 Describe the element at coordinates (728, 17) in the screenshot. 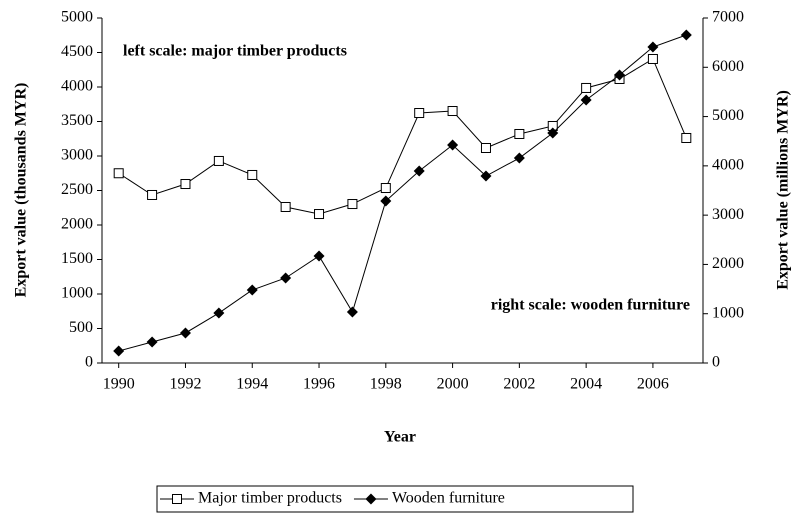

I see `y2-tick-label: 7000` at that location.